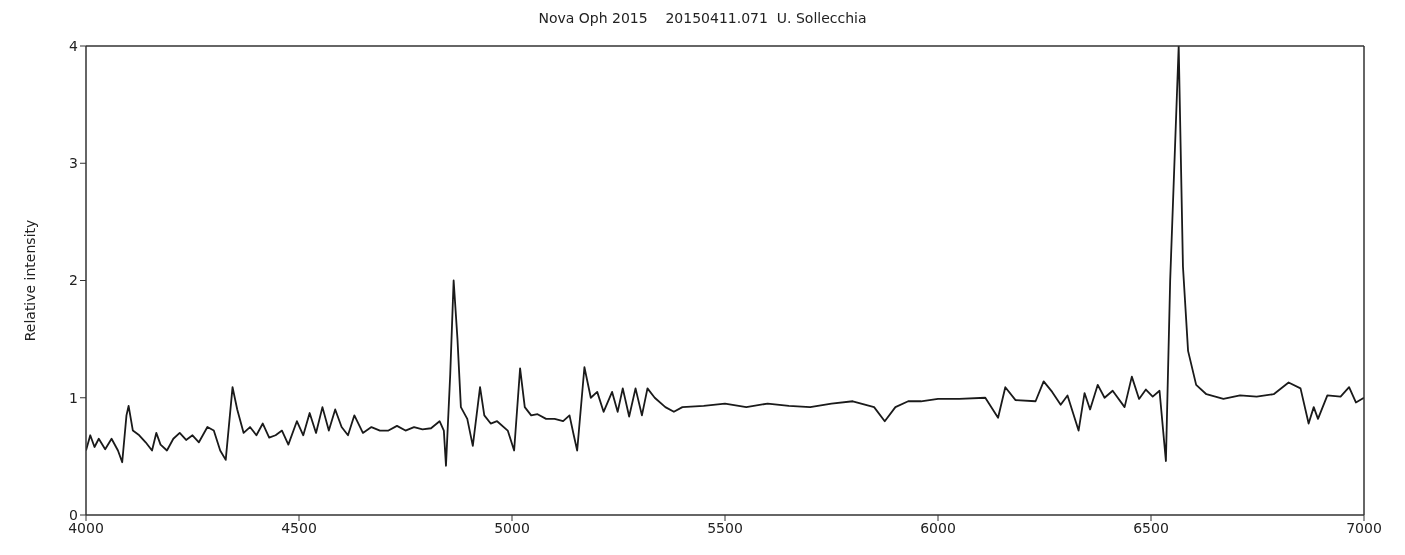  I want to click on x-tick-label: 6000, so click(938, 527).